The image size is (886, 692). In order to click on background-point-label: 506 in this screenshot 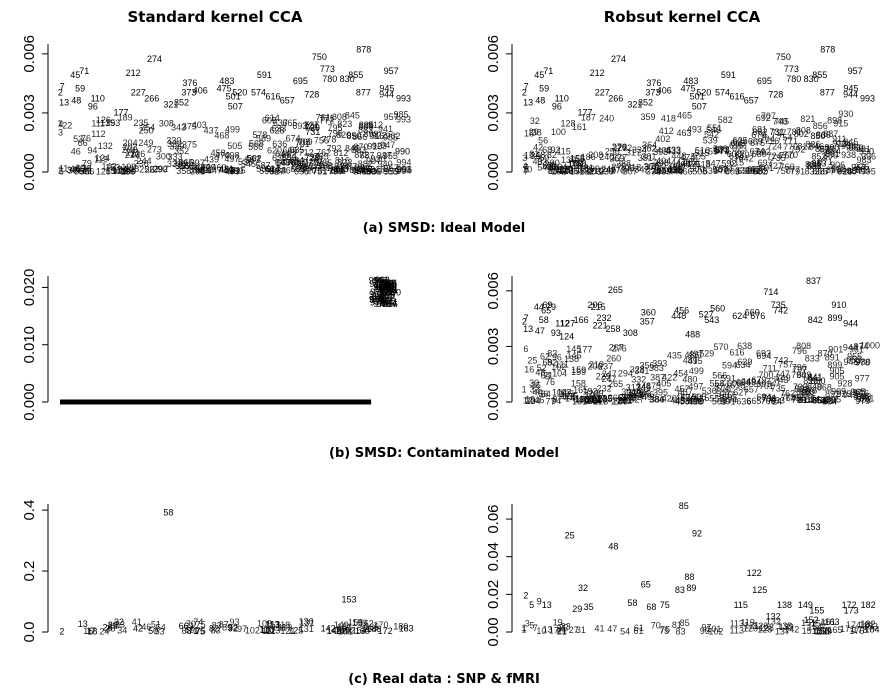, I will do `click(698, 397)`.